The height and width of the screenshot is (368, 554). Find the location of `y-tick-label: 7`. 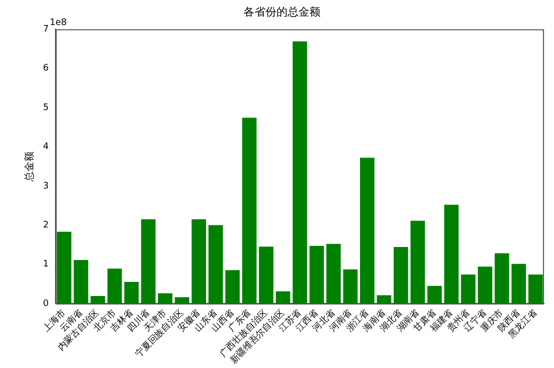

y-tick-label: 7 is located at coordinates (45, 29).